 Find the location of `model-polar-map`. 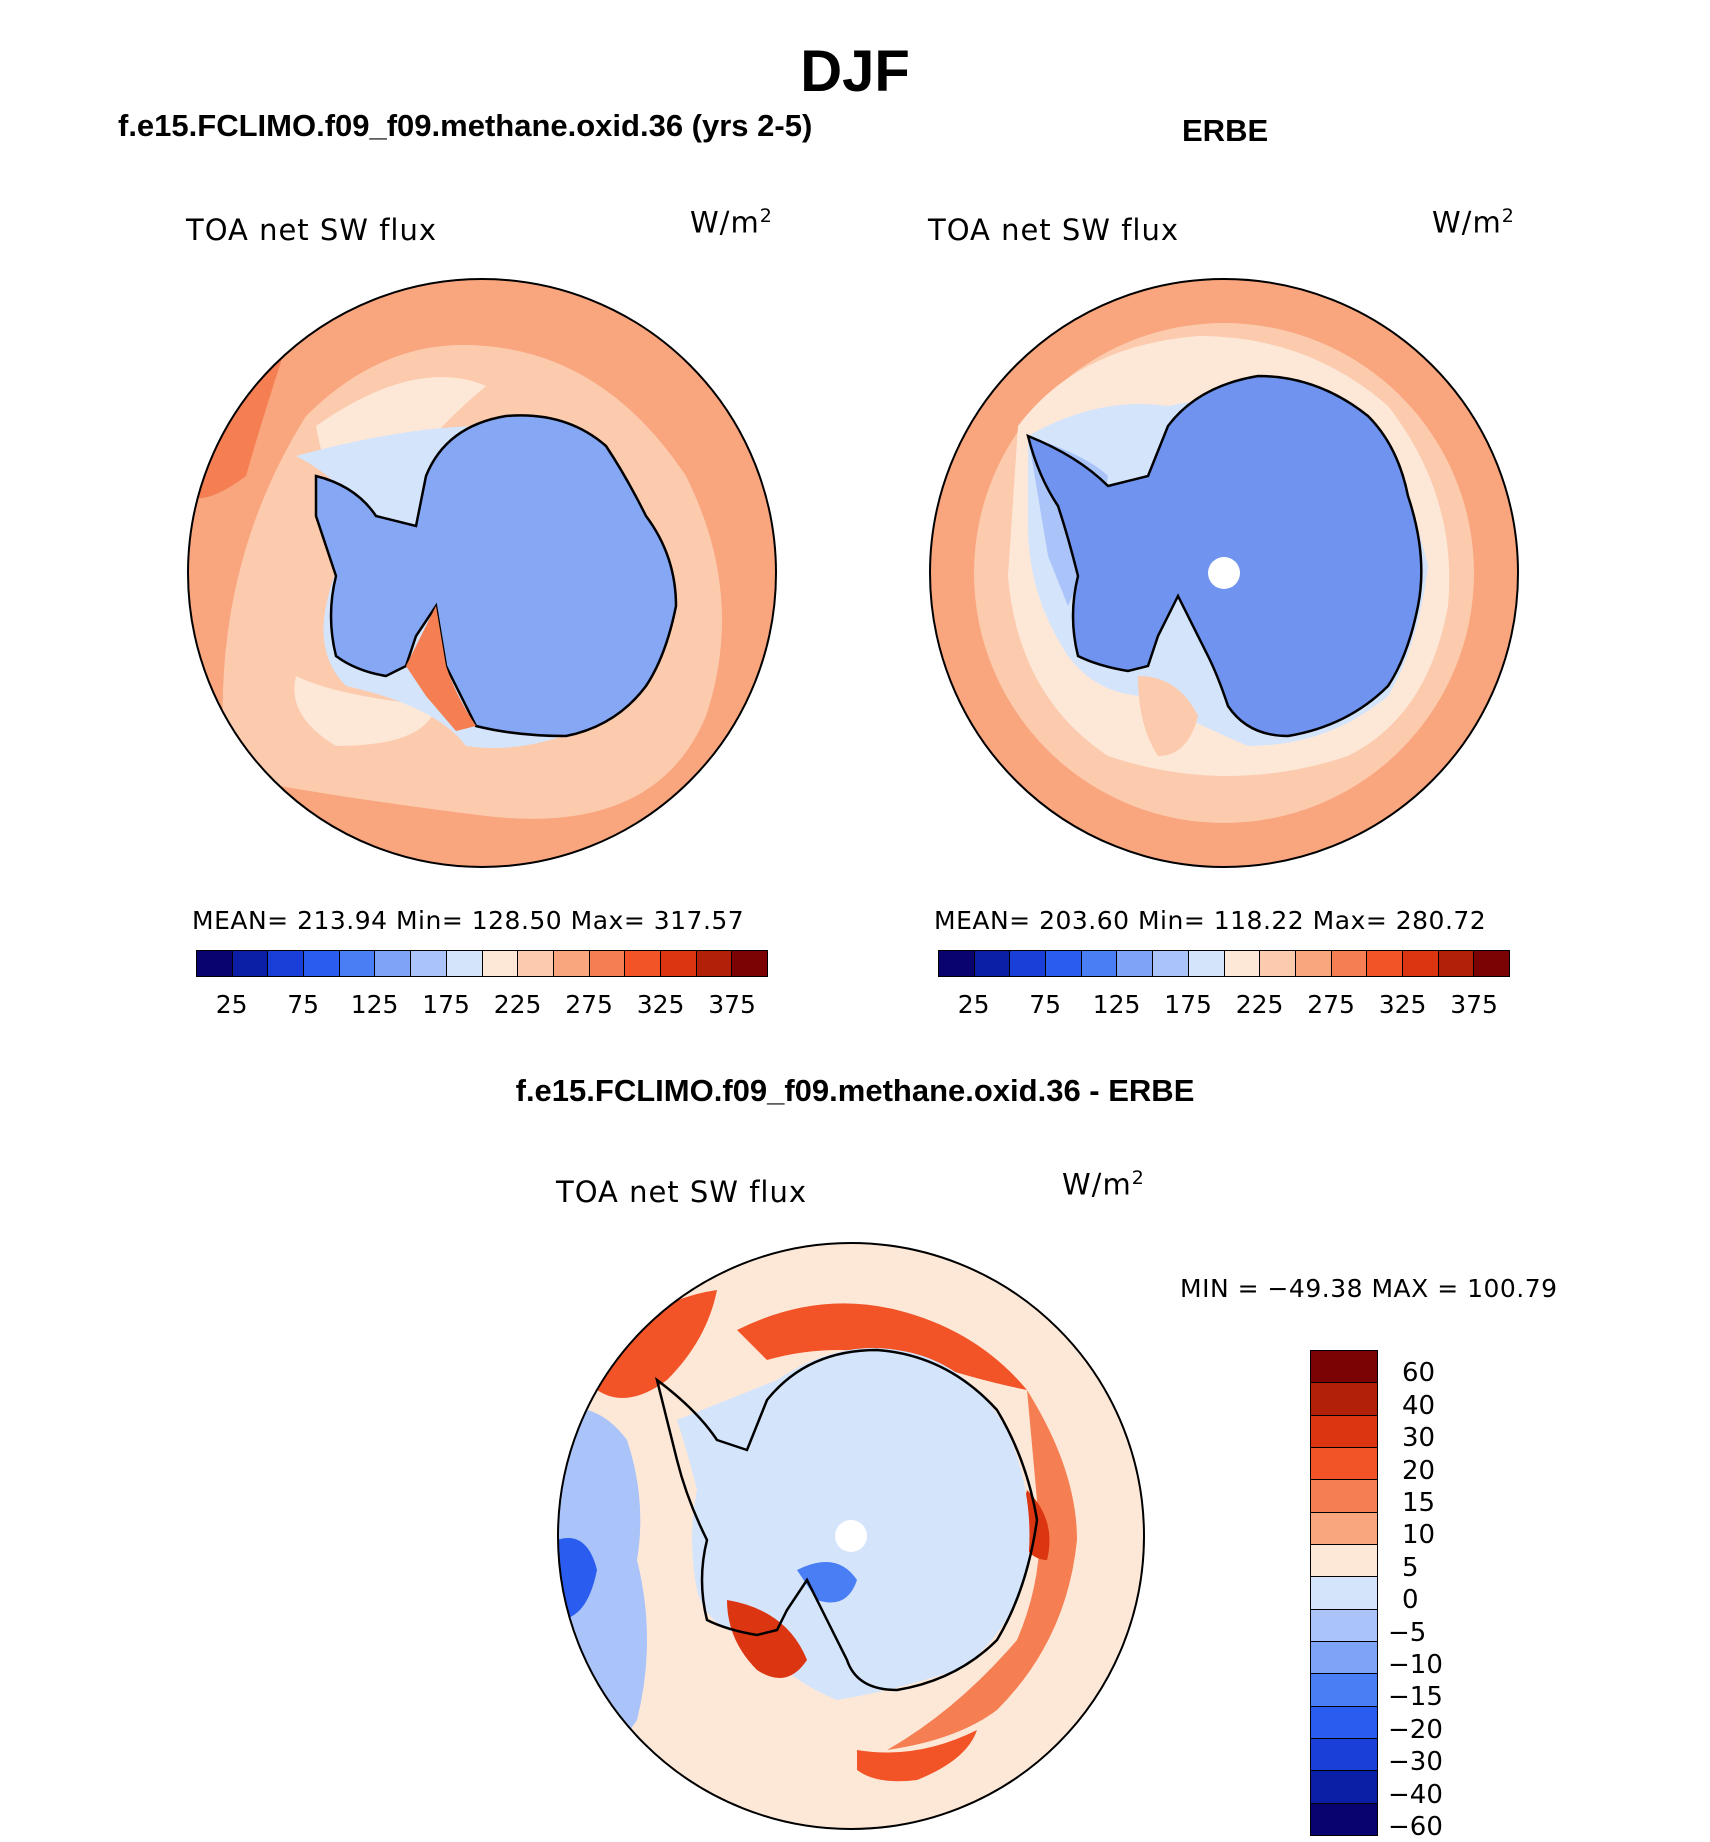

model-polar-map is located at coordinates (482, 573).